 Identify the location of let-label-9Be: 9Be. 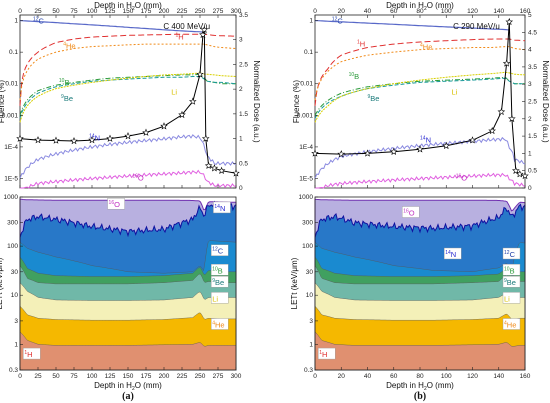
(510, 282).